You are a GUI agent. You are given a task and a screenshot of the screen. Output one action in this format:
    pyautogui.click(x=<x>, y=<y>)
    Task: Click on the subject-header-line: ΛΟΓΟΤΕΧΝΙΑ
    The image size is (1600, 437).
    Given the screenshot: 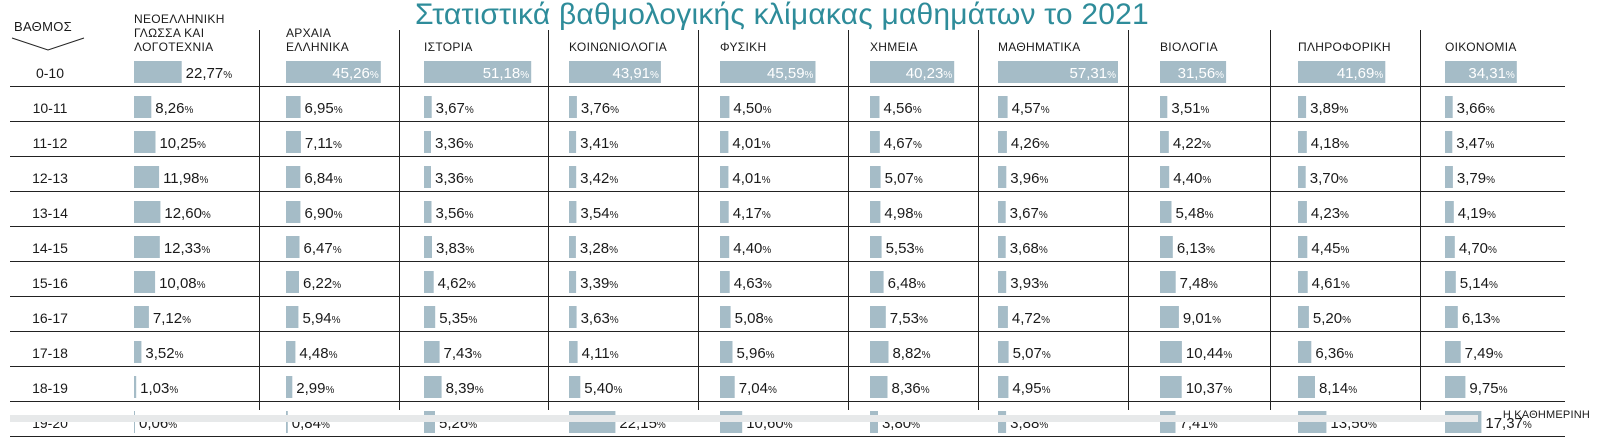 What is the action you would take?
    pyautogui.click(x=174, y=47)
    